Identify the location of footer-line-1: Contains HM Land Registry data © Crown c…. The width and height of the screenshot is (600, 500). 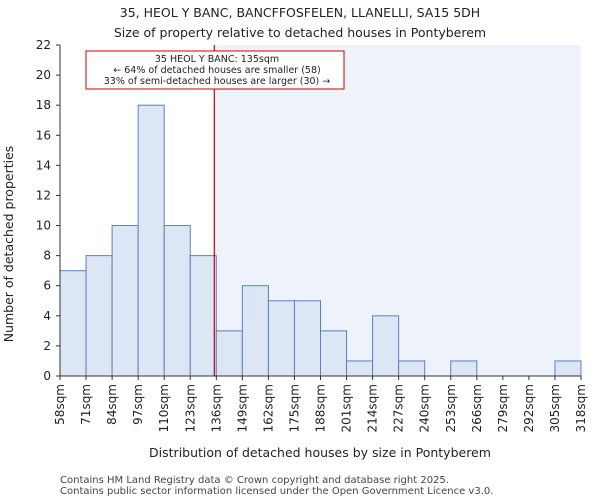
(254, 480).